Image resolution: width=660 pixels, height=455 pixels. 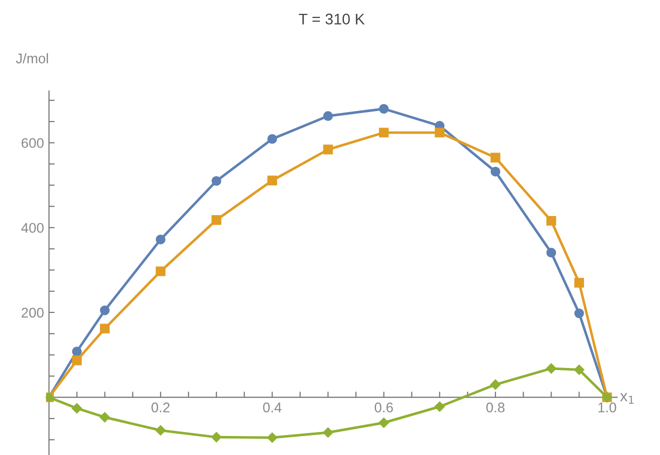 I want to click on x-tick-label: 1.0, so click(x=607, y=407).